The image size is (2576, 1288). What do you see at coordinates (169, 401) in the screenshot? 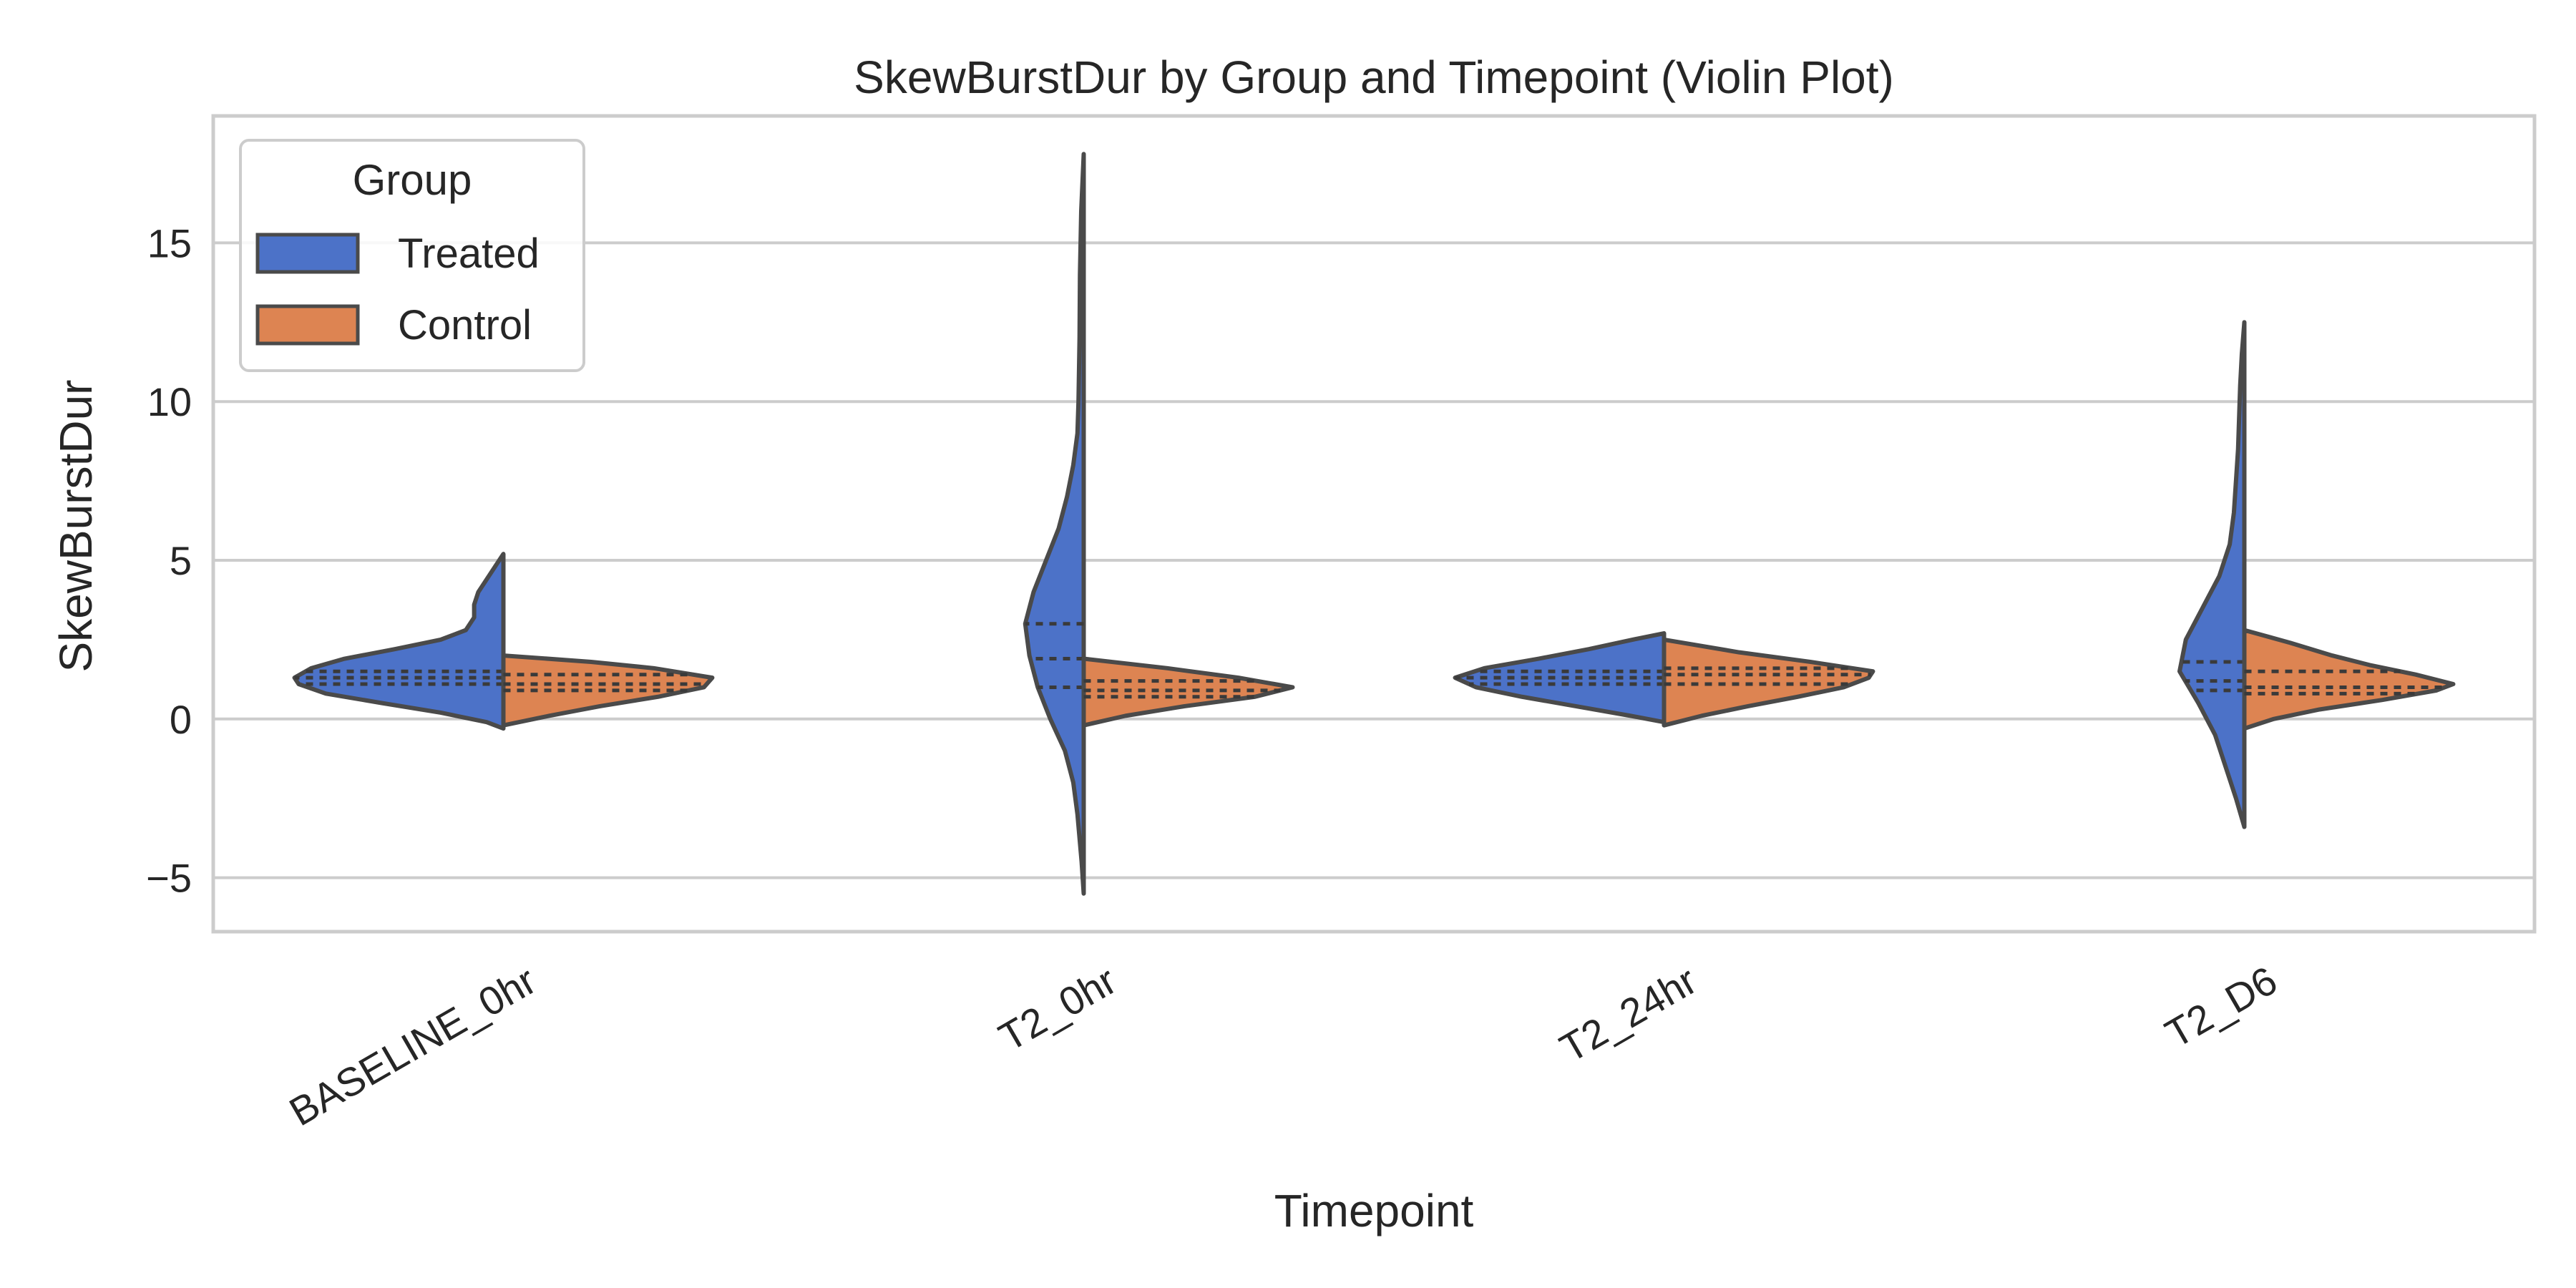
I see `y-tick-label-3: 10` at bounding box center [169, 401].